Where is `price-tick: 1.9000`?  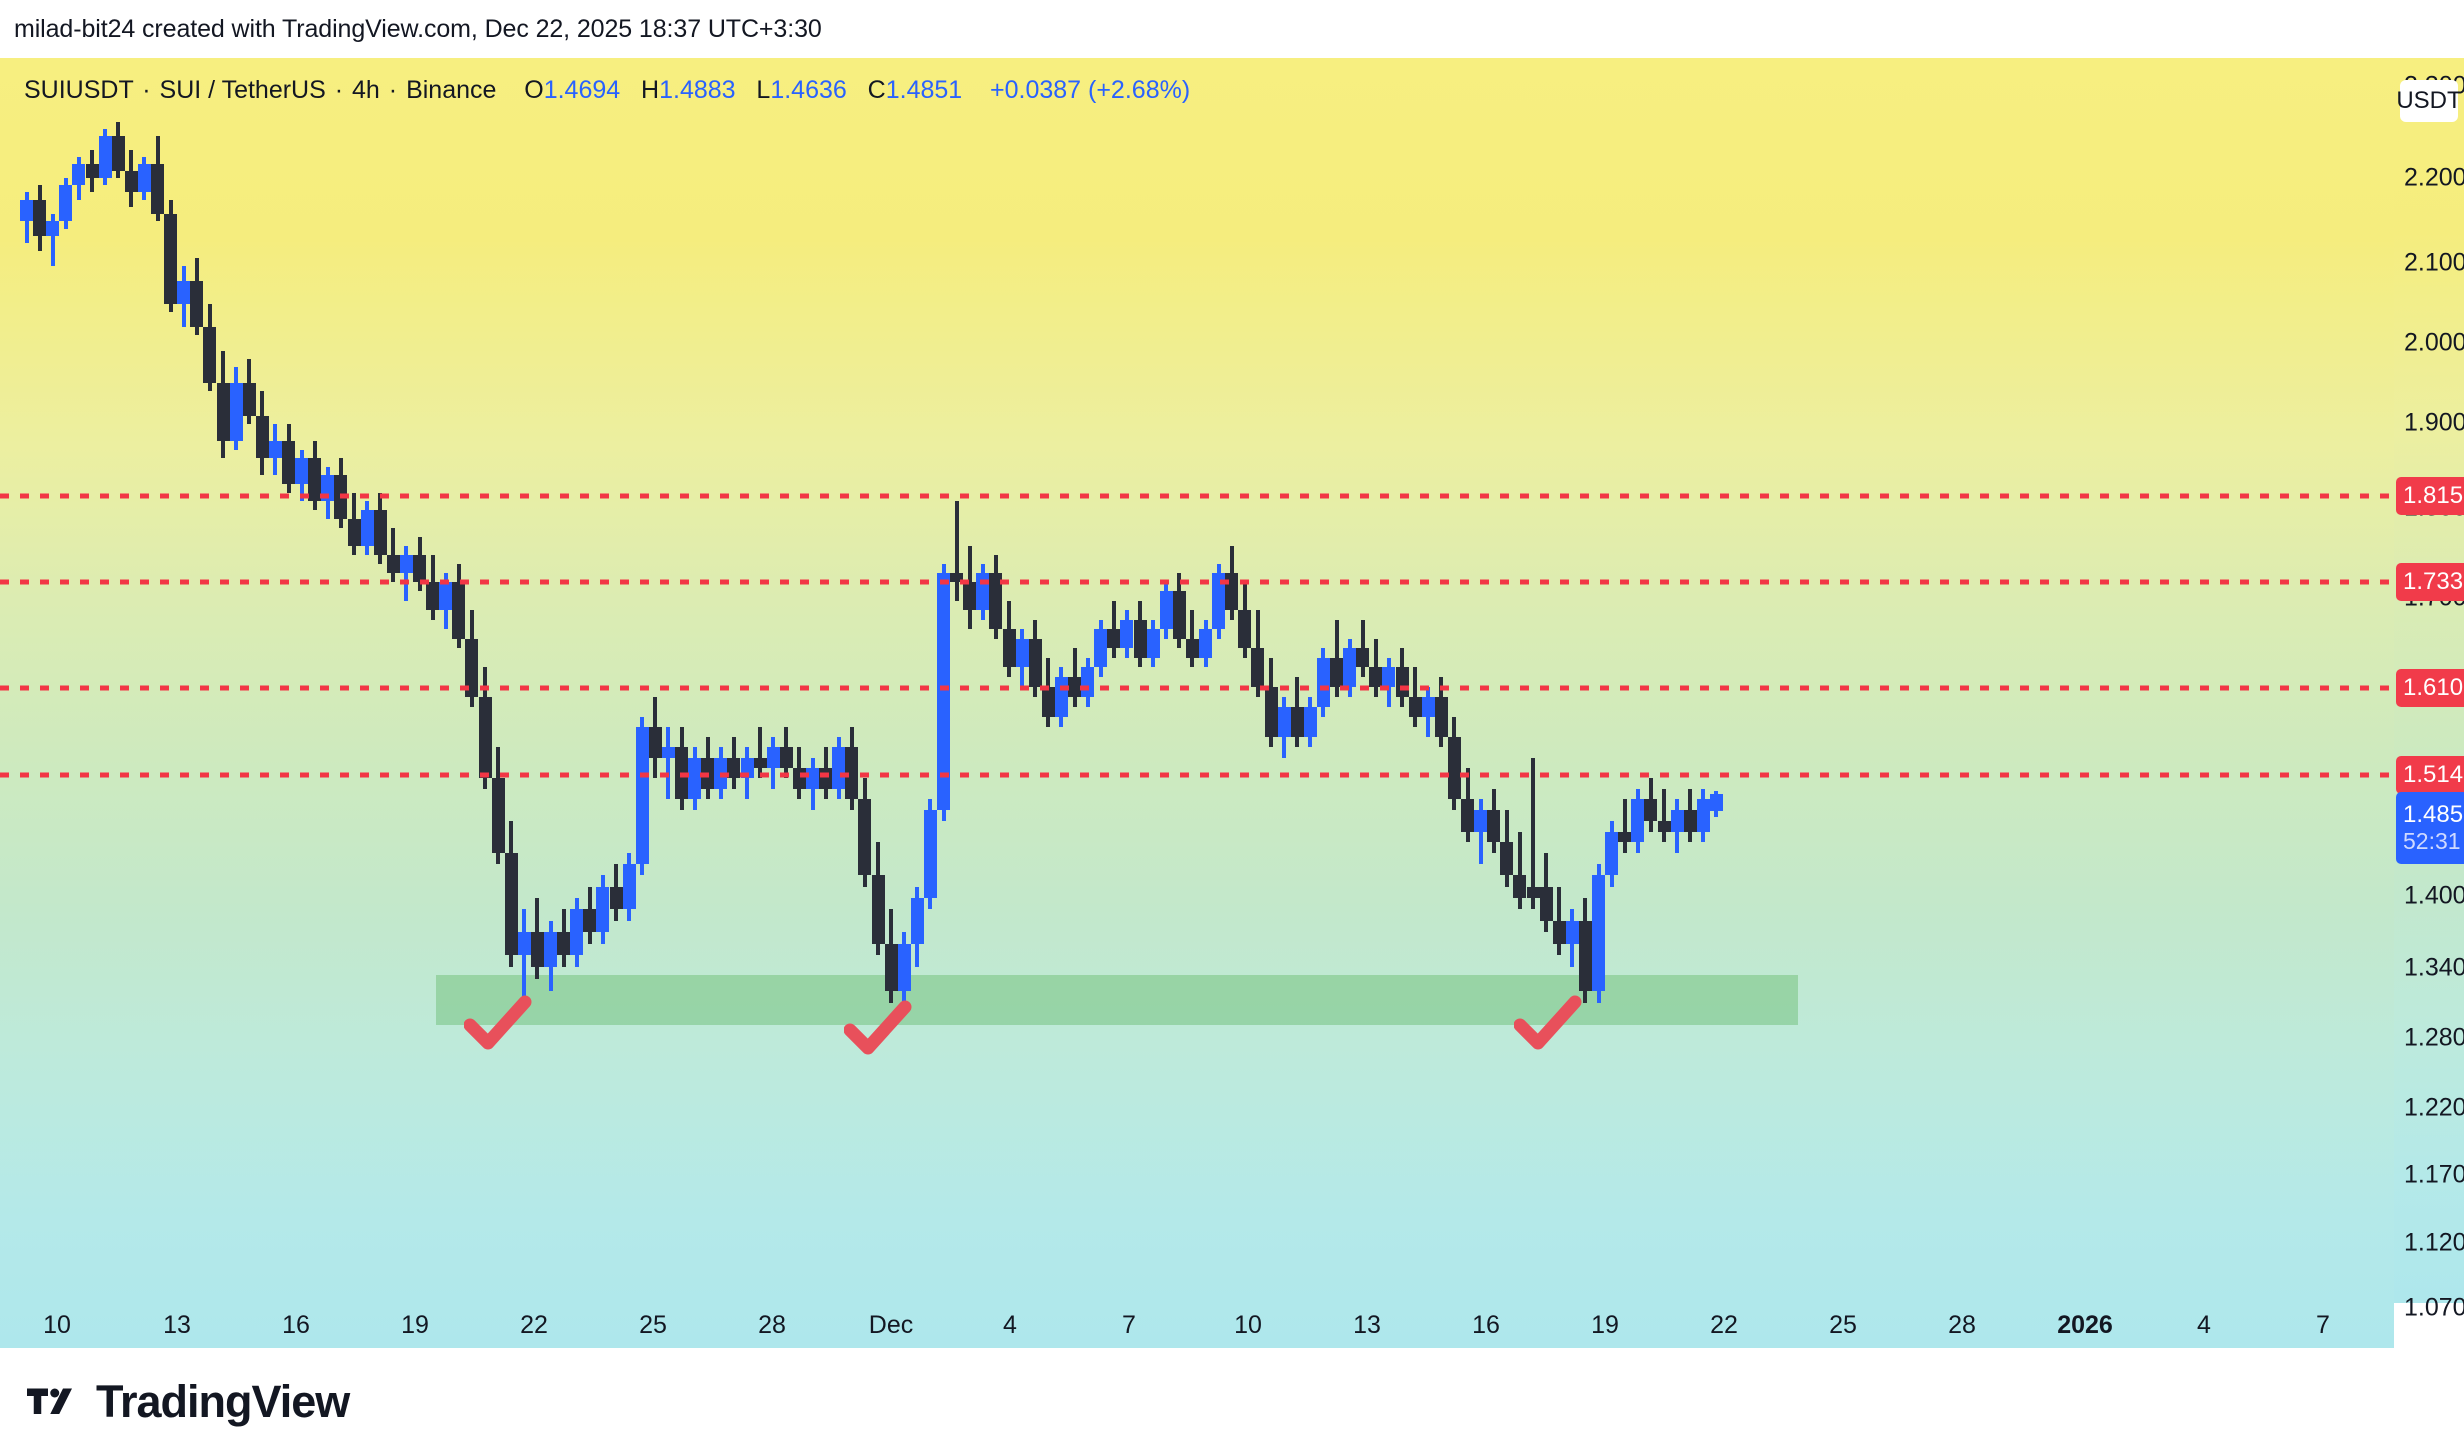
price-tick: 1.9000 is located at coordinates (2434, 422).